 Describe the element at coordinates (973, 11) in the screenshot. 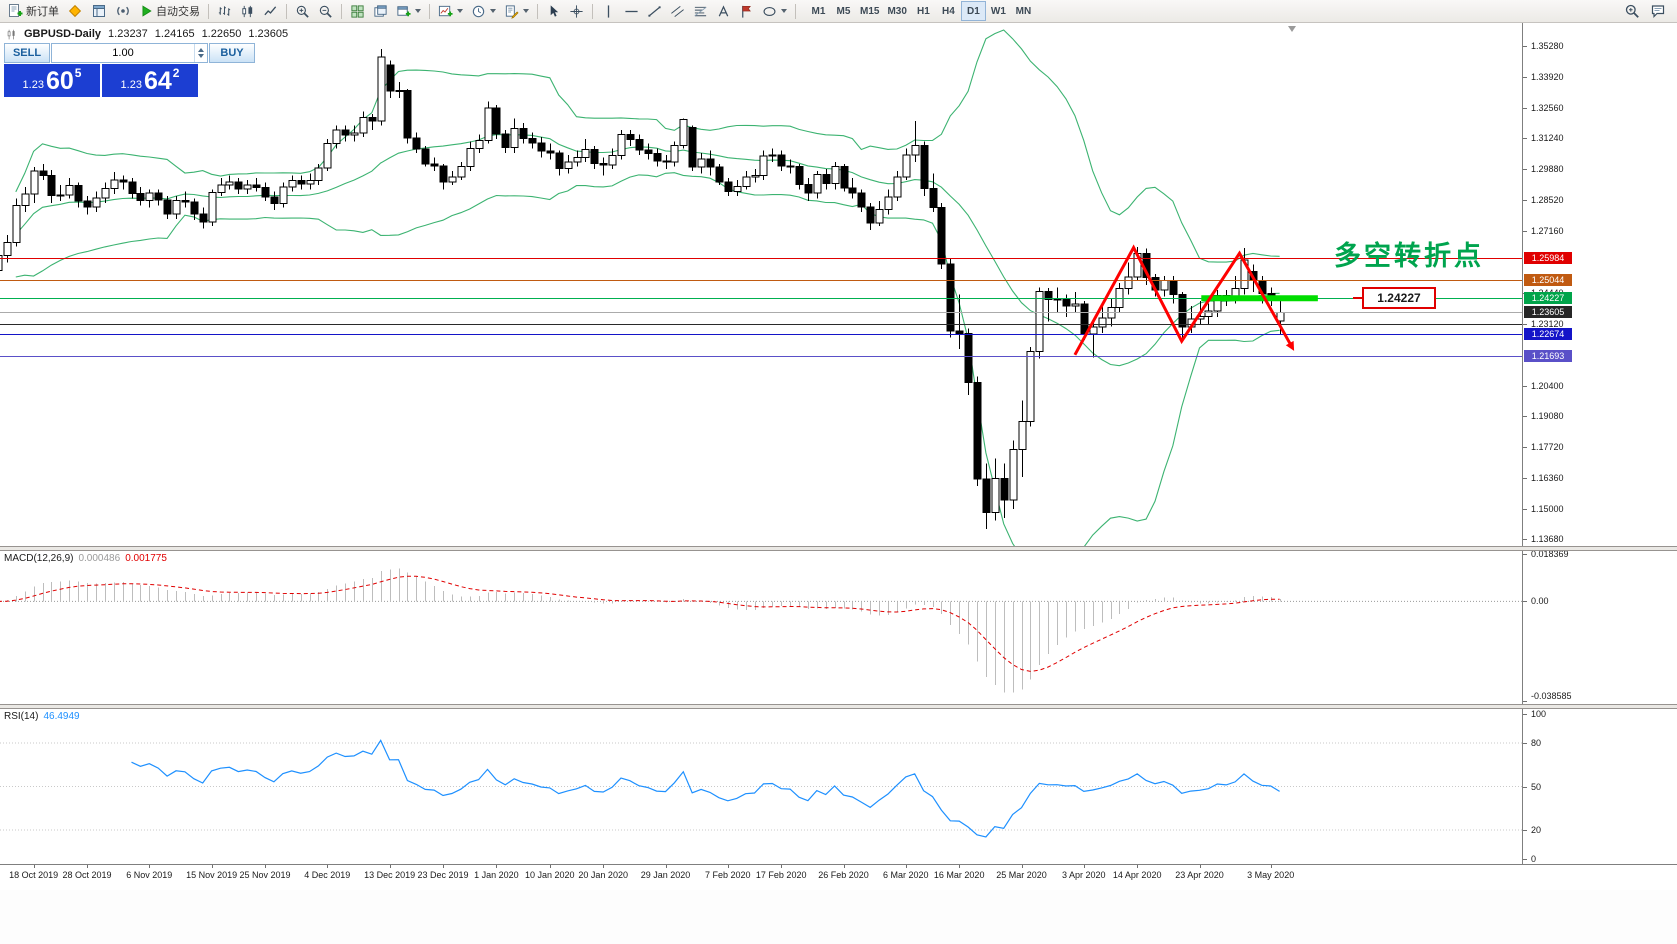

I see `timeframe-d1-button: D1` at that location.